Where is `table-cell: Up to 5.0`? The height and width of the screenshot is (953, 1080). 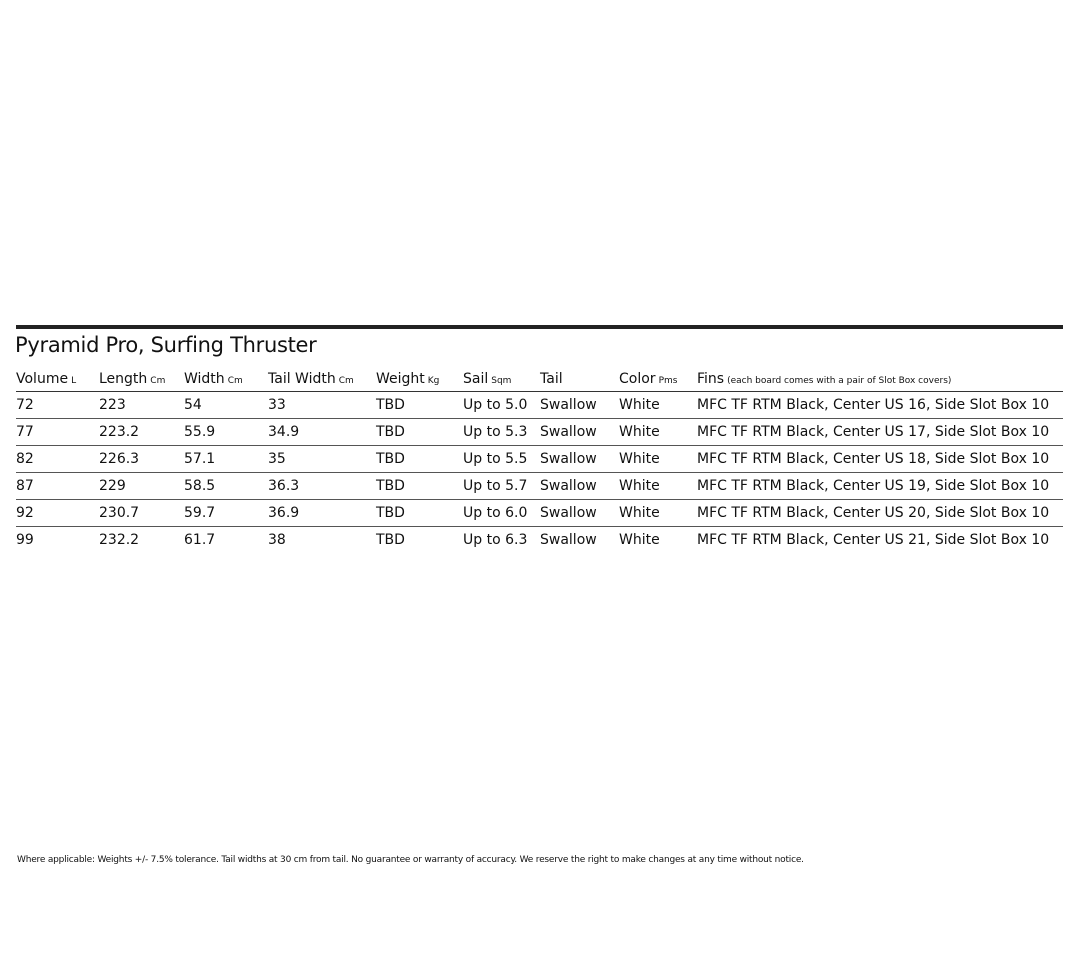 table-cell: Up to 5.0 is located at coordinates (501, 405).